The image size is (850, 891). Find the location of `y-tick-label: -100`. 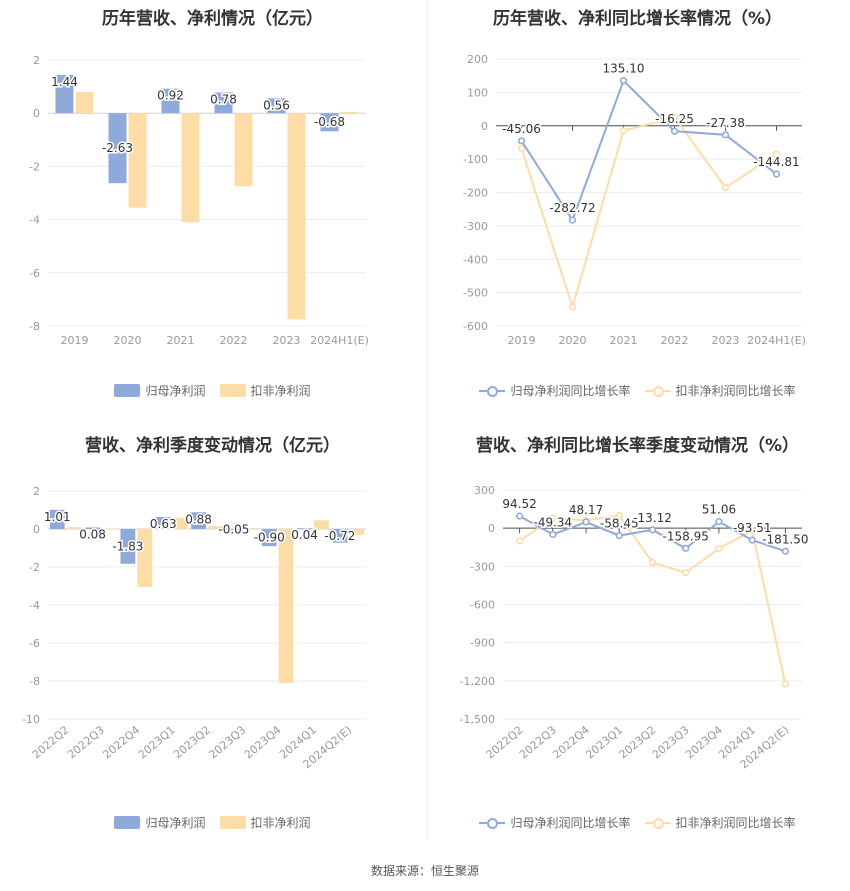

y-tick-label: -100 is located at coordinates (475, 159).